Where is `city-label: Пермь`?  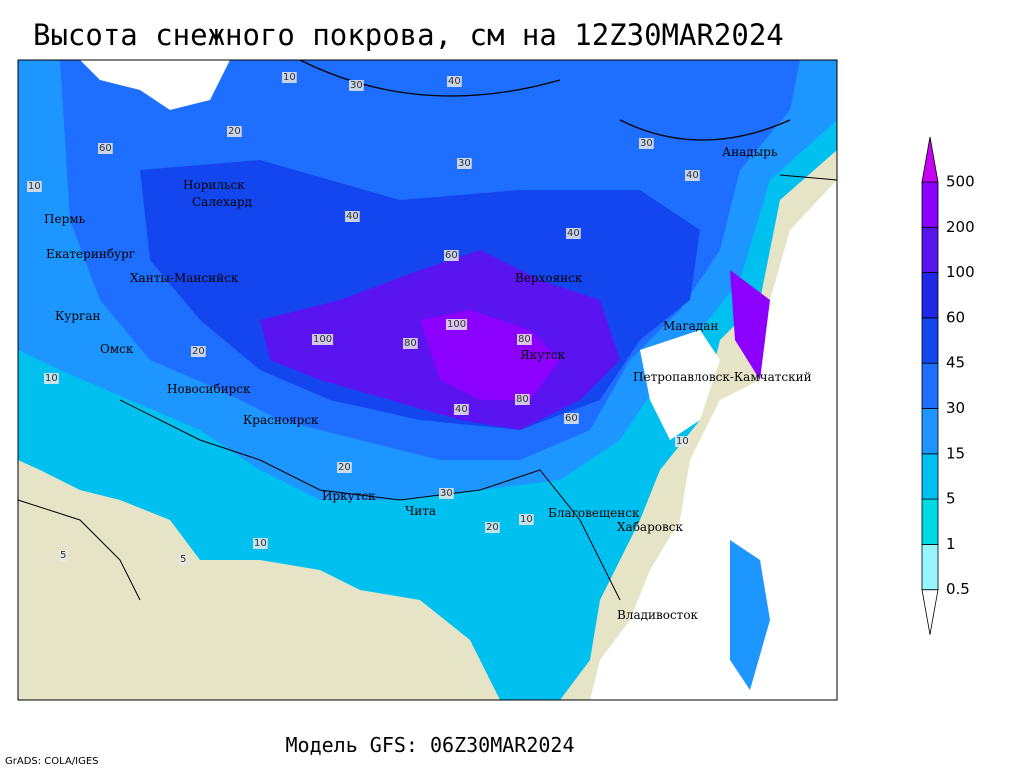
city-label: Пермь is located at coordinates (65, 219).